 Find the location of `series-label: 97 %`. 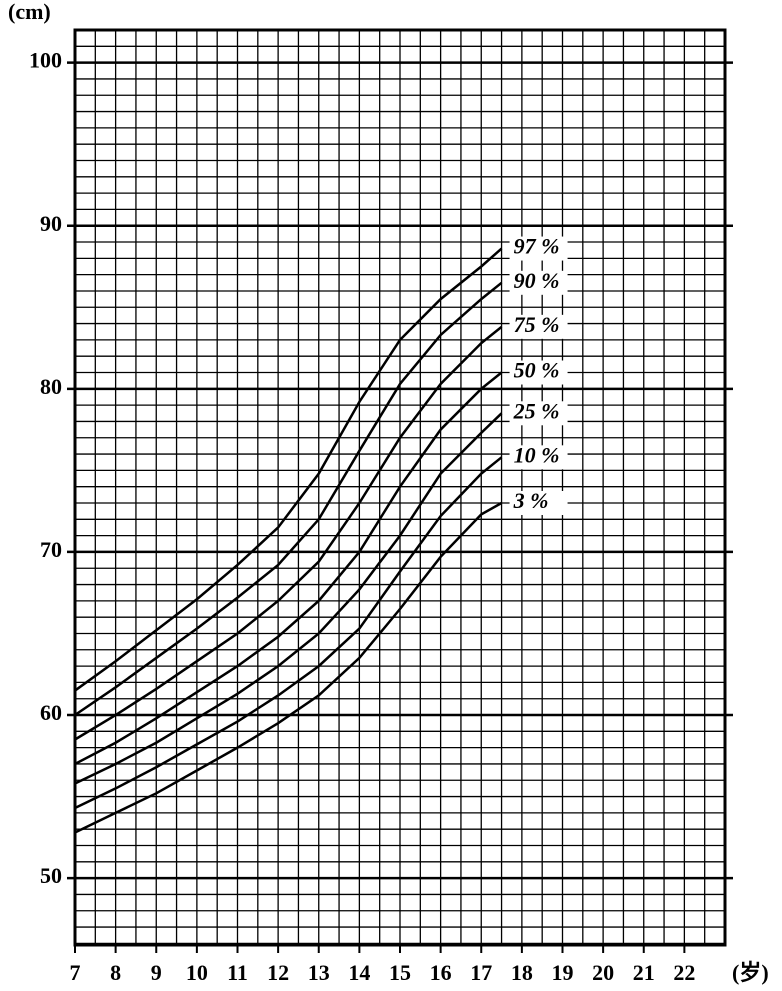

series-label: 97 % is located at coordinates (537, 246).